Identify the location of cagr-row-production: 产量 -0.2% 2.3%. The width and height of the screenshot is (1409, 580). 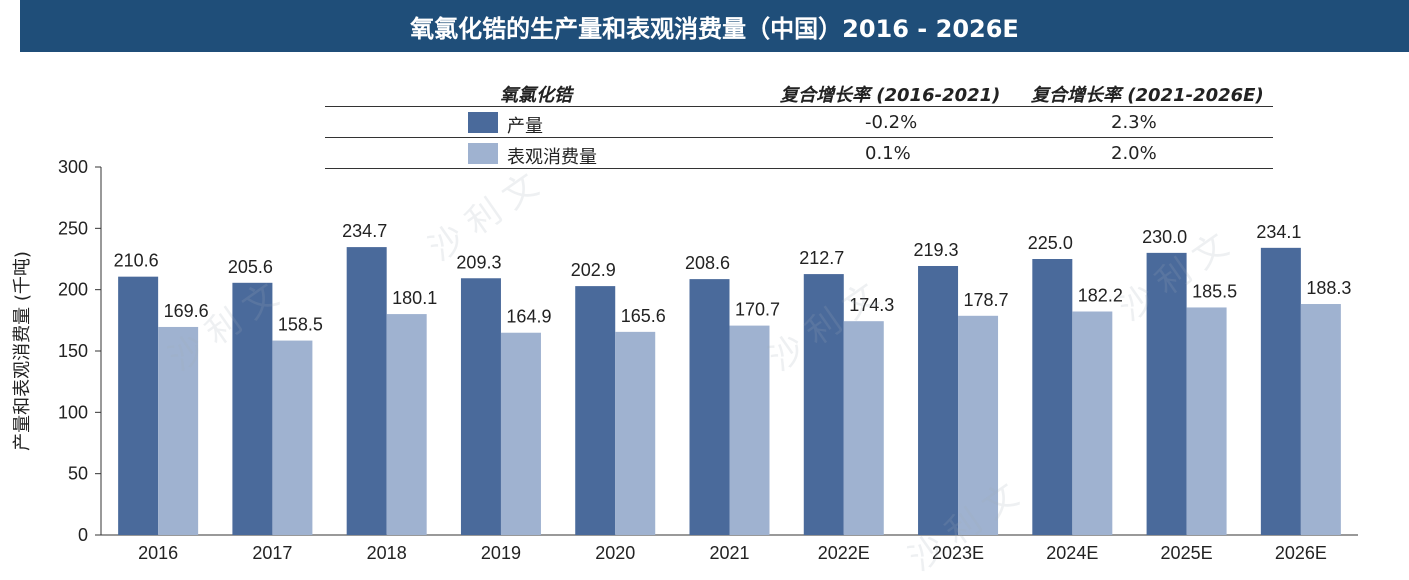
(799, 122).